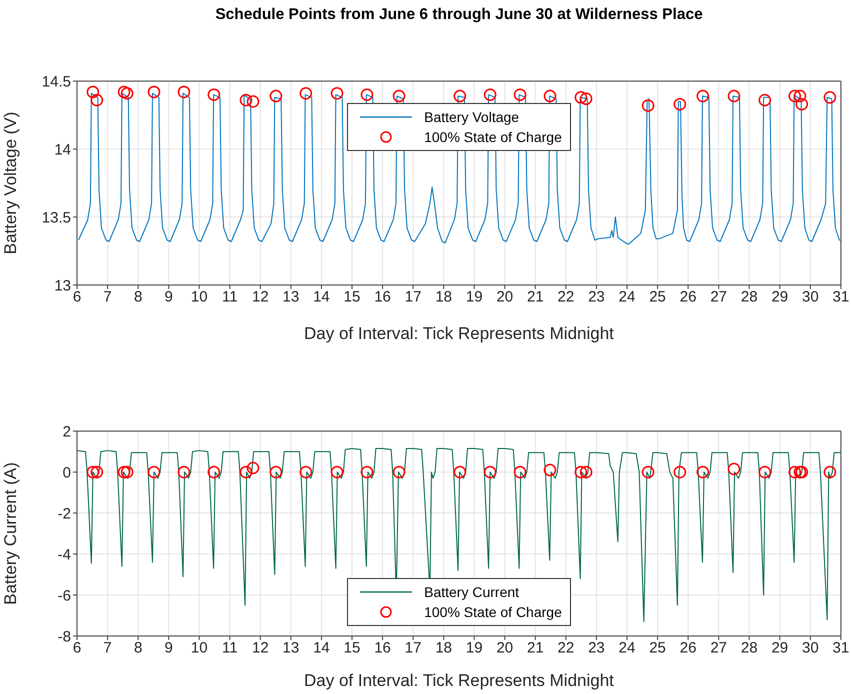 This screenshot has height=694, width=851. What do you see at coordinates (64, 555) in the screenshot?
I see `y-tick-label: -4` at bounding box center [64, 555].